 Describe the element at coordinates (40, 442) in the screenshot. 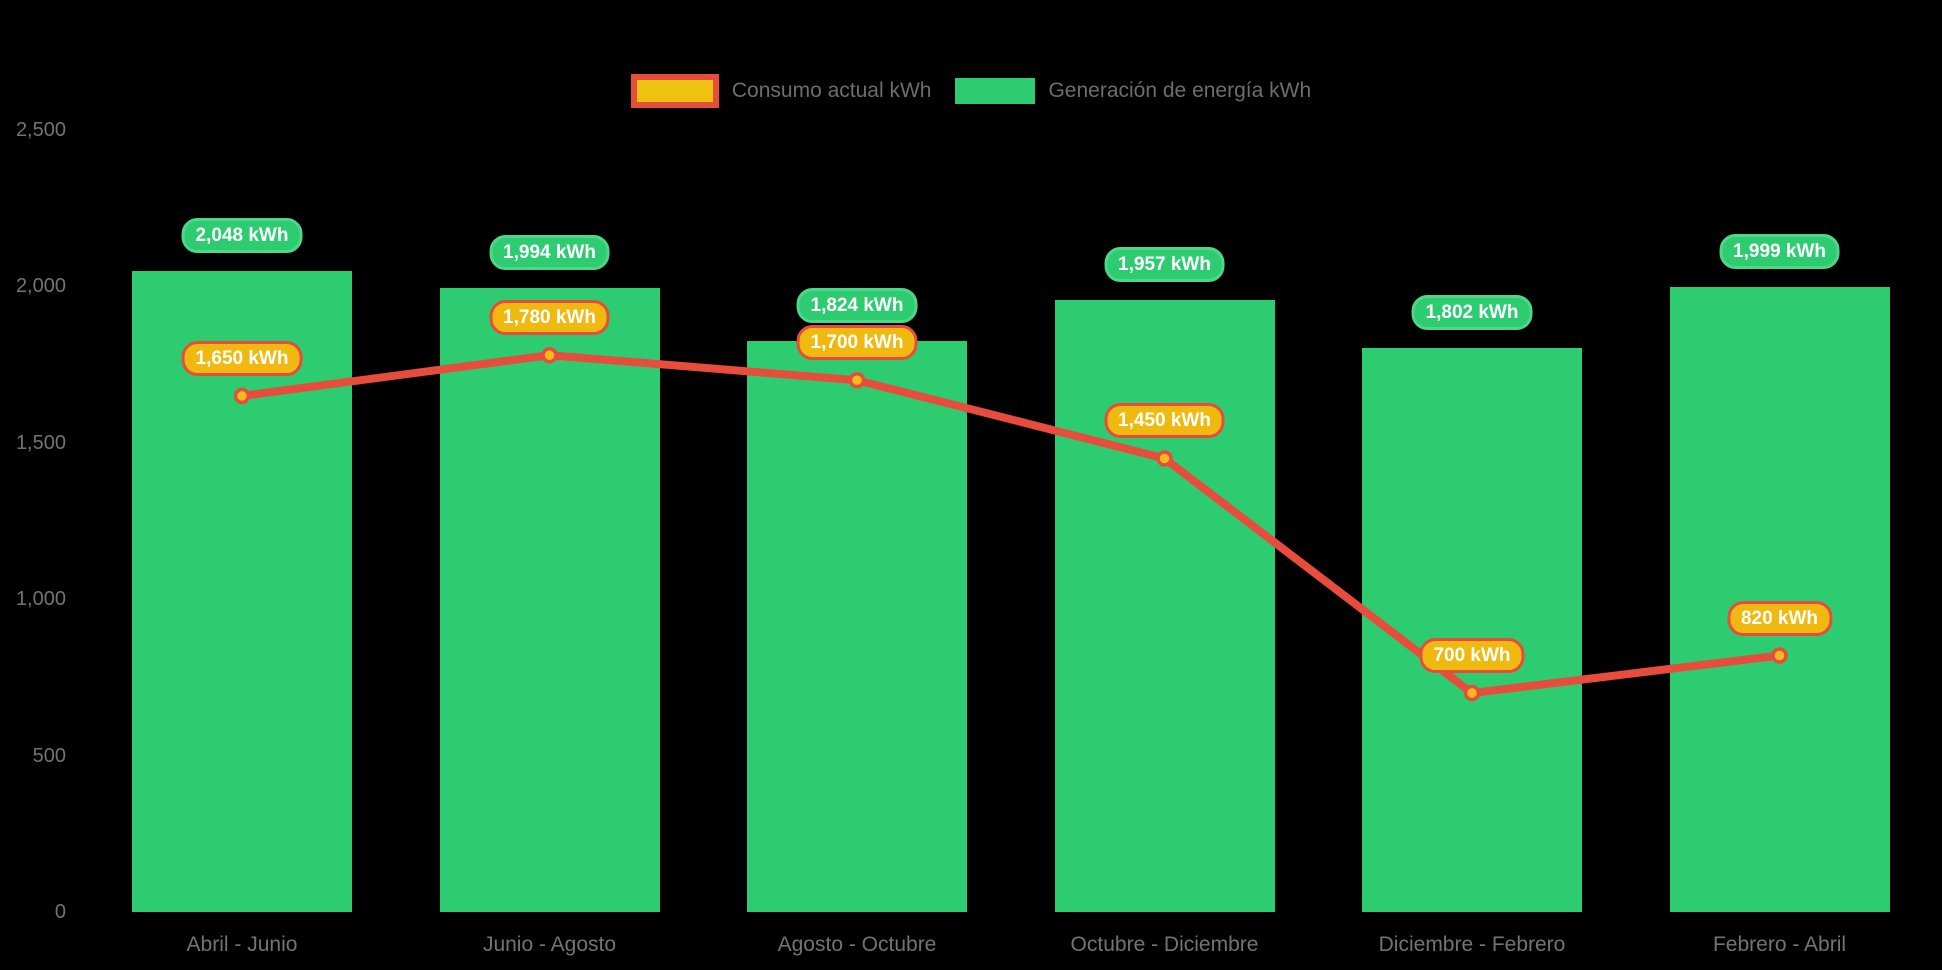

I see `y-axis-tick-label: 1,500` at that location.